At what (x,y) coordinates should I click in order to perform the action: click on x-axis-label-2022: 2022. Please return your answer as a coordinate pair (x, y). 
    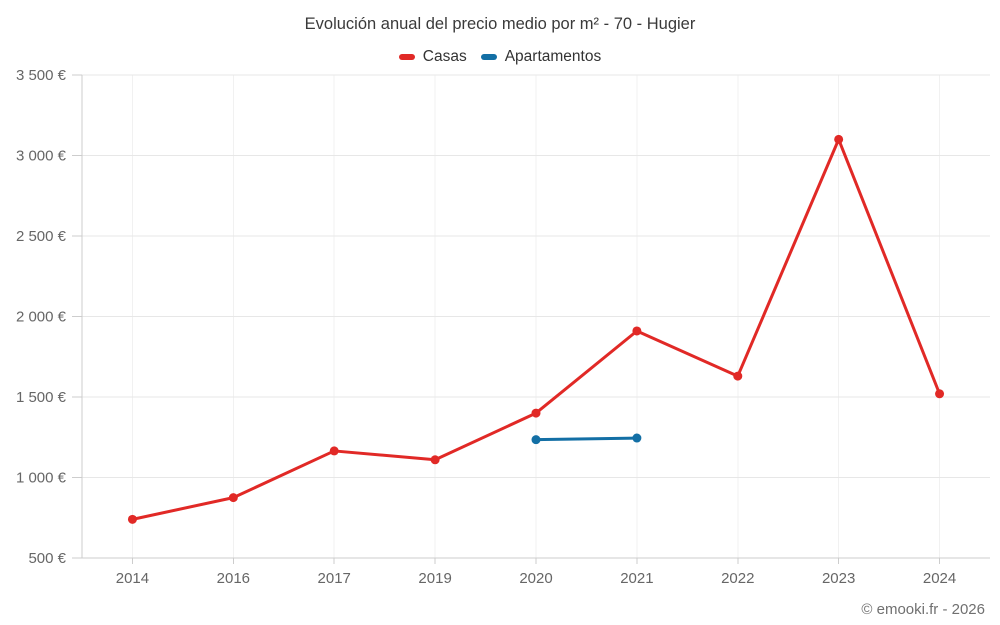
    Looking at the image, I should click on (737, 578).